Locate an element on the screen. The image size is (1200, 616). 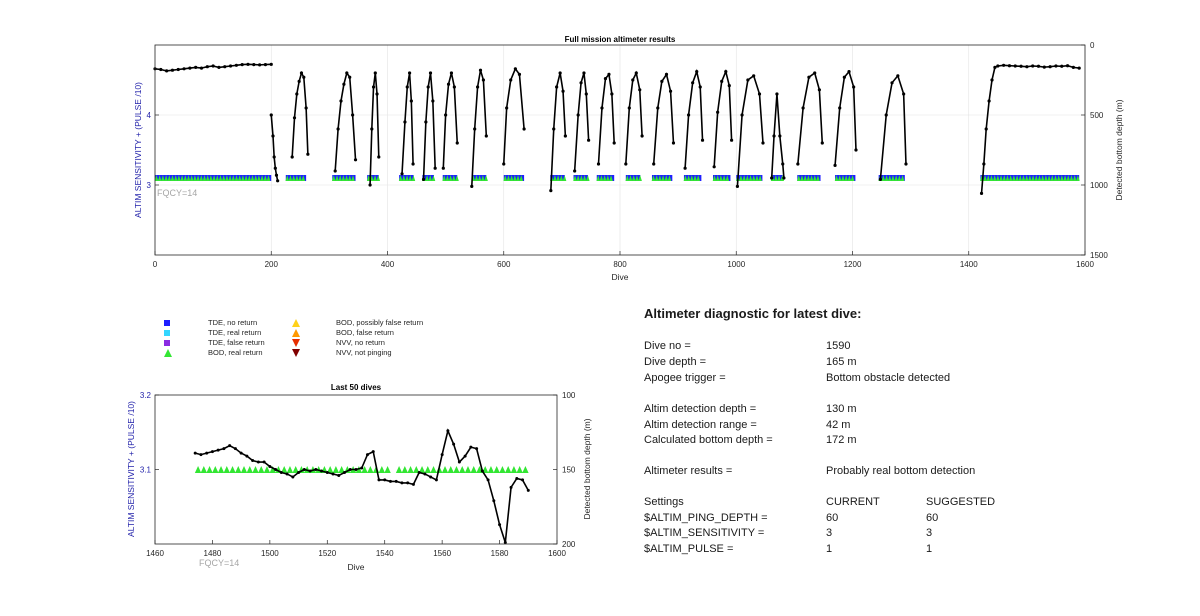
settings-label: $ALTIM_PULSE = is located at coordinates (689, 549).